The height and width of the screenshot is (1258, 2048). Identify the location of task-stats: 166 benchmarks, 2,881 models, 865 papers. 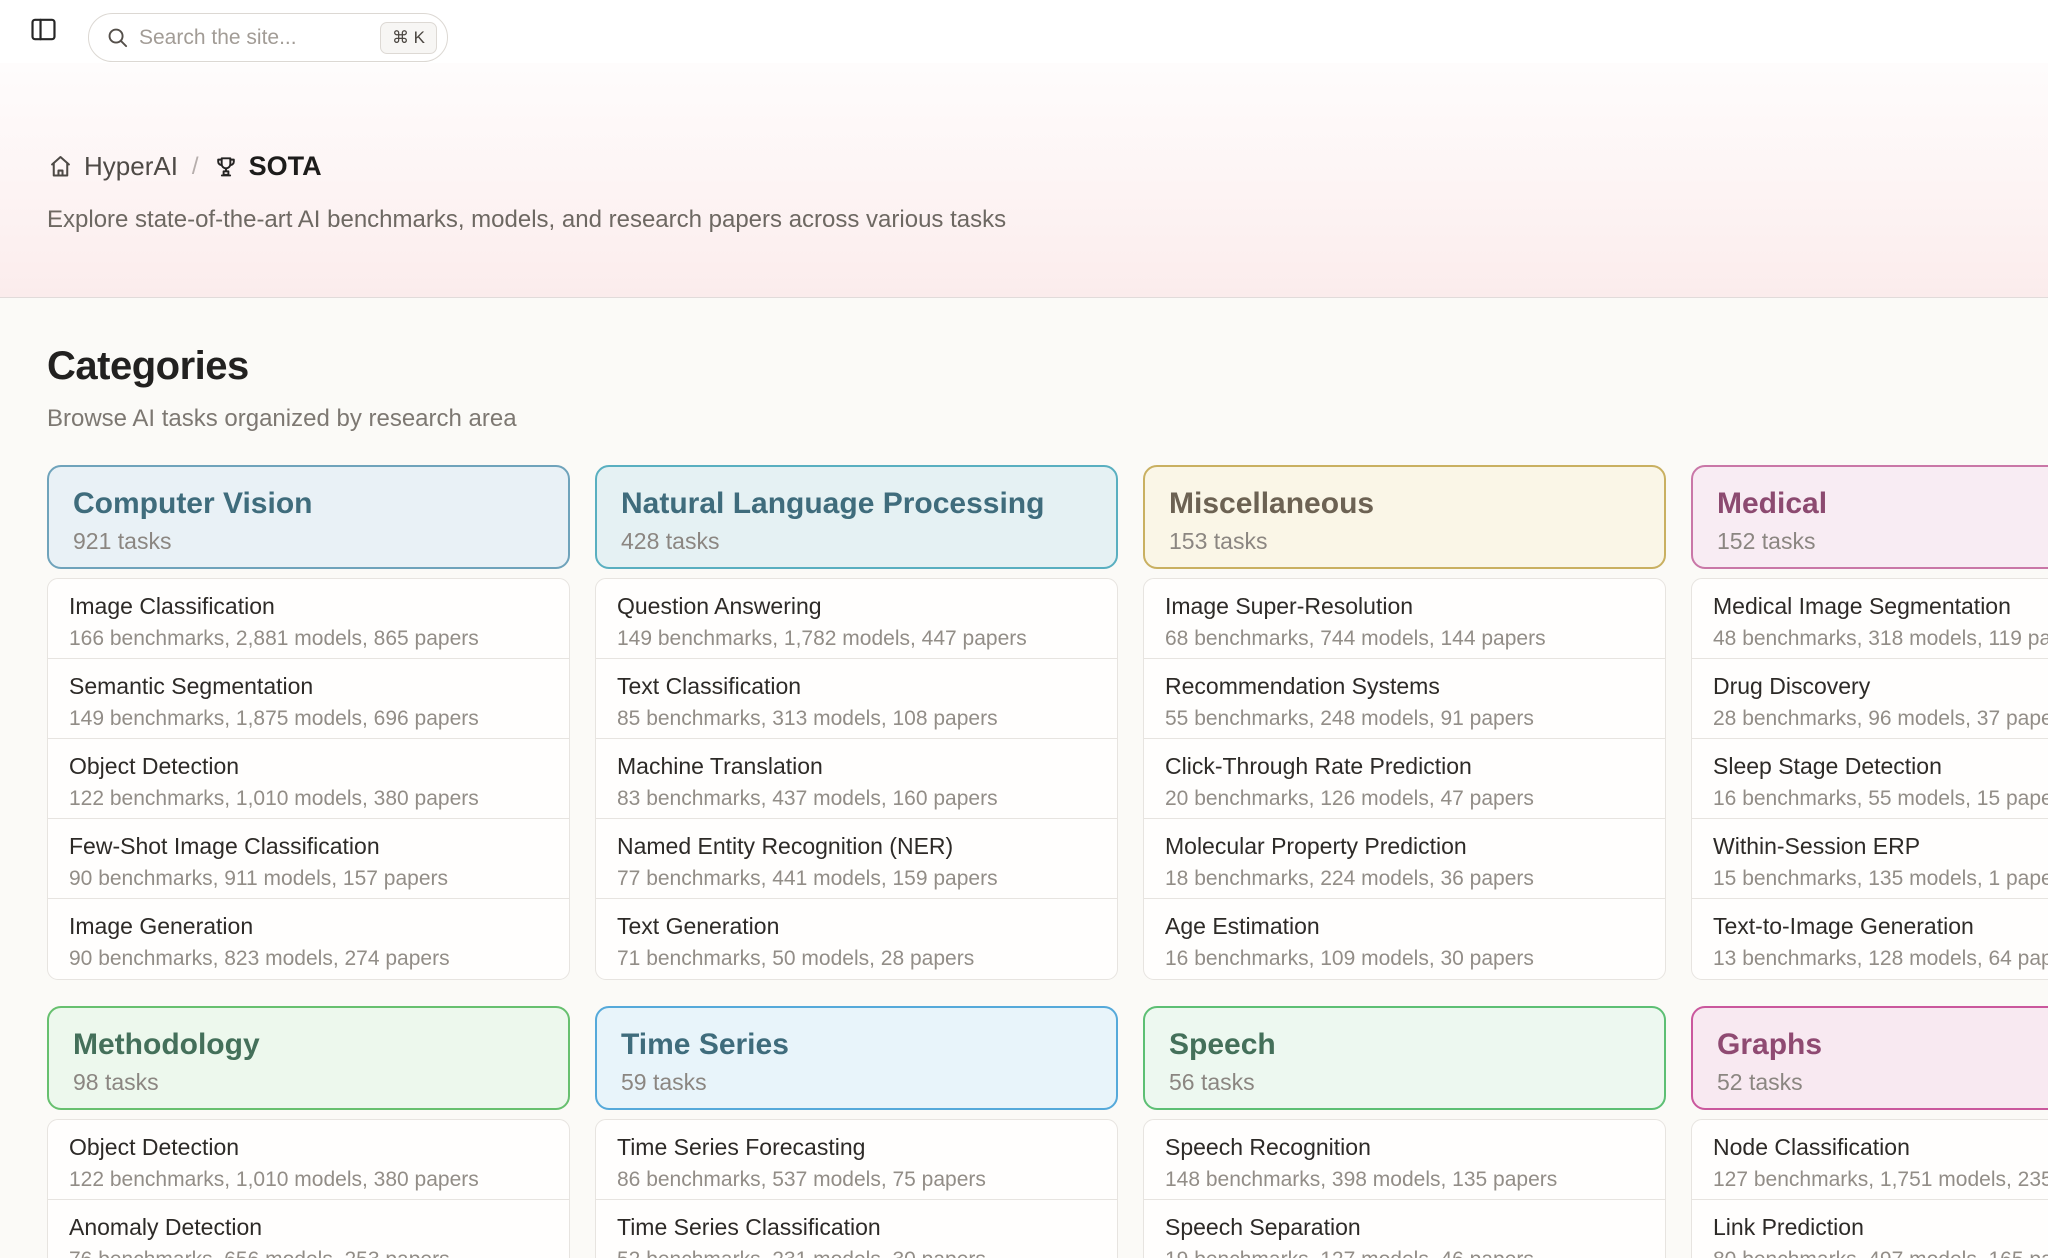
(274, 638).